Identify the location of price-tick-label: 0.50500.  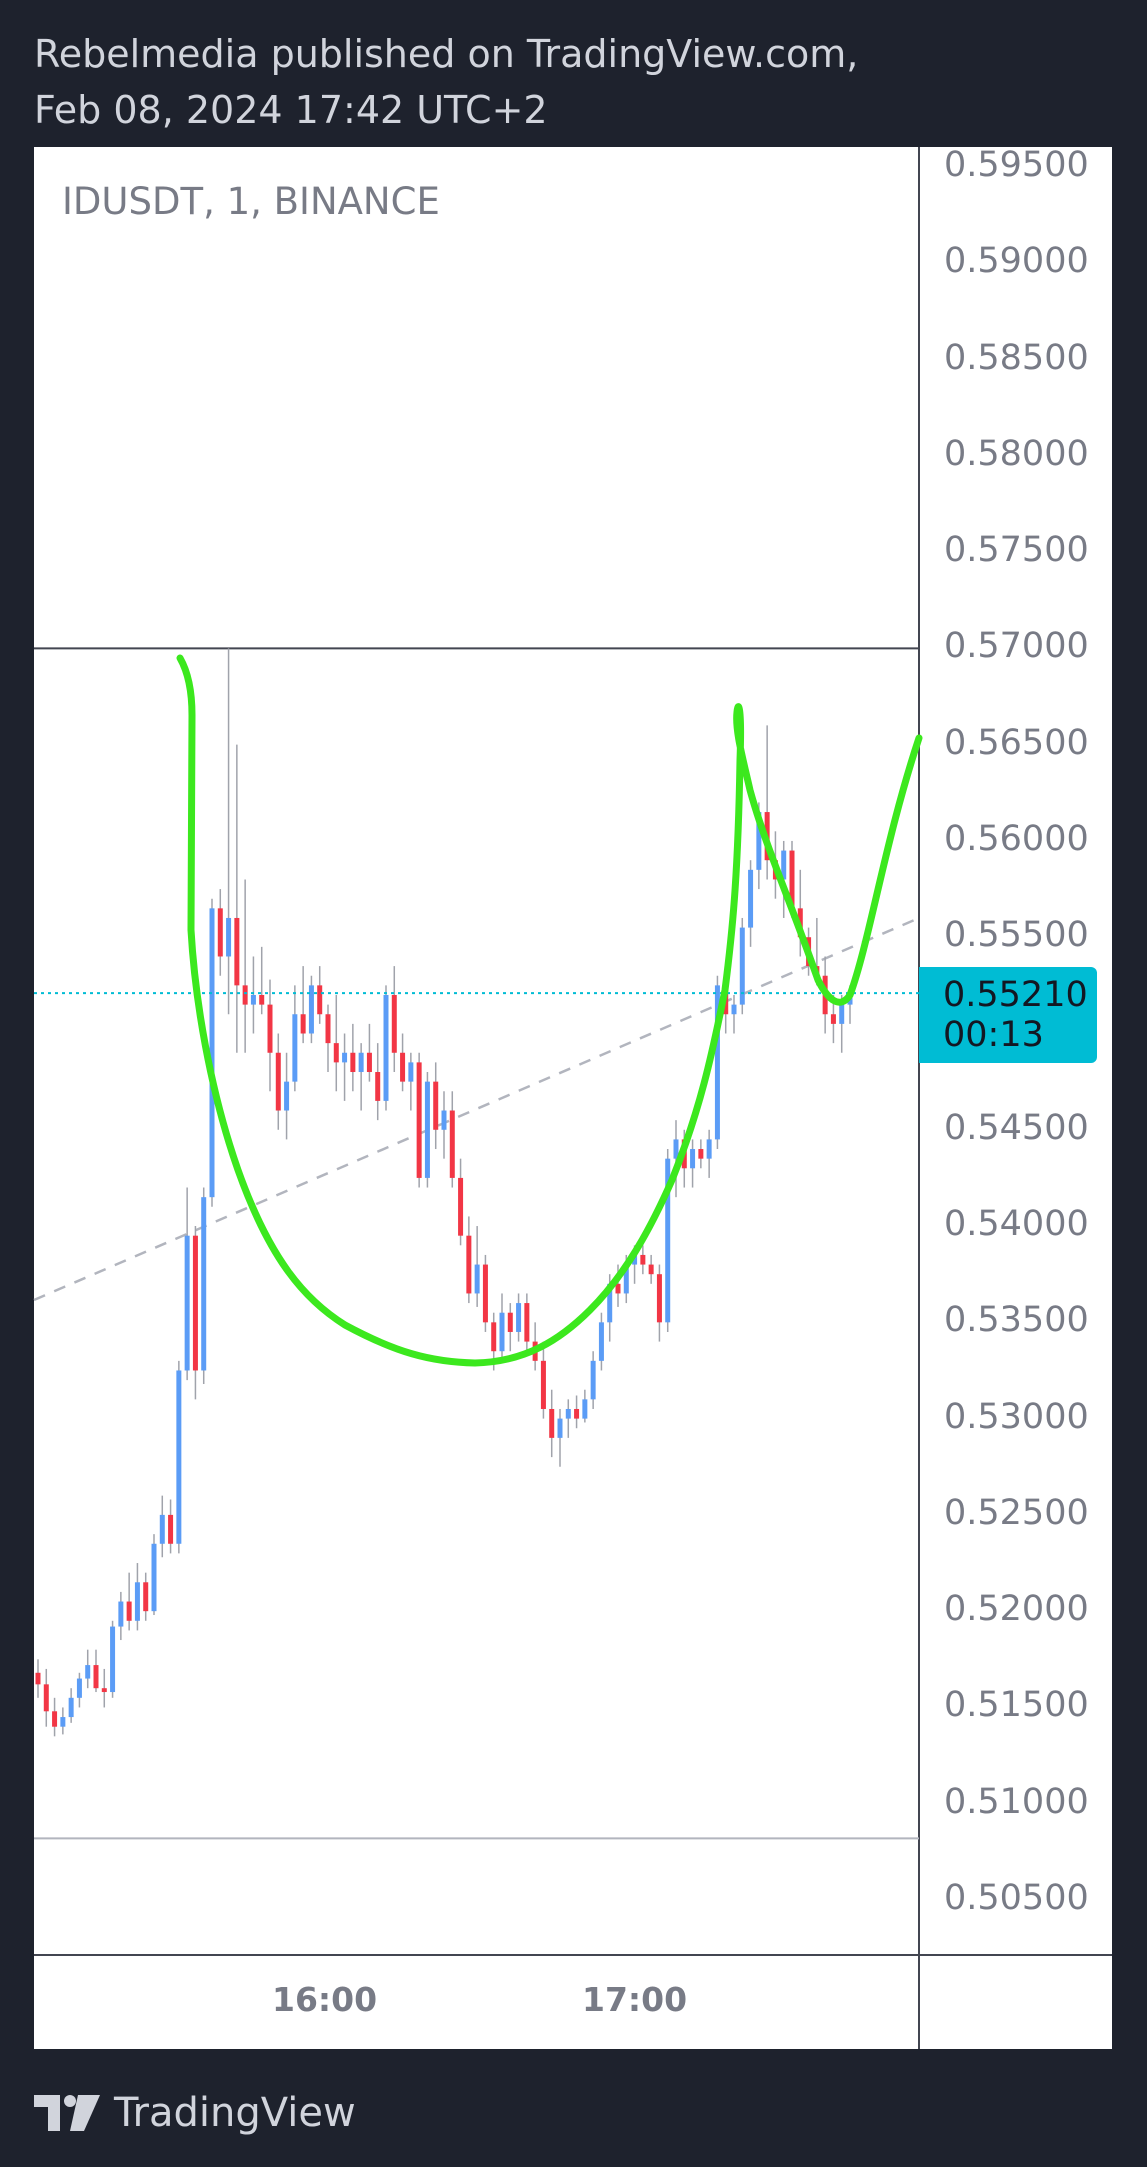
(1016, 1898).